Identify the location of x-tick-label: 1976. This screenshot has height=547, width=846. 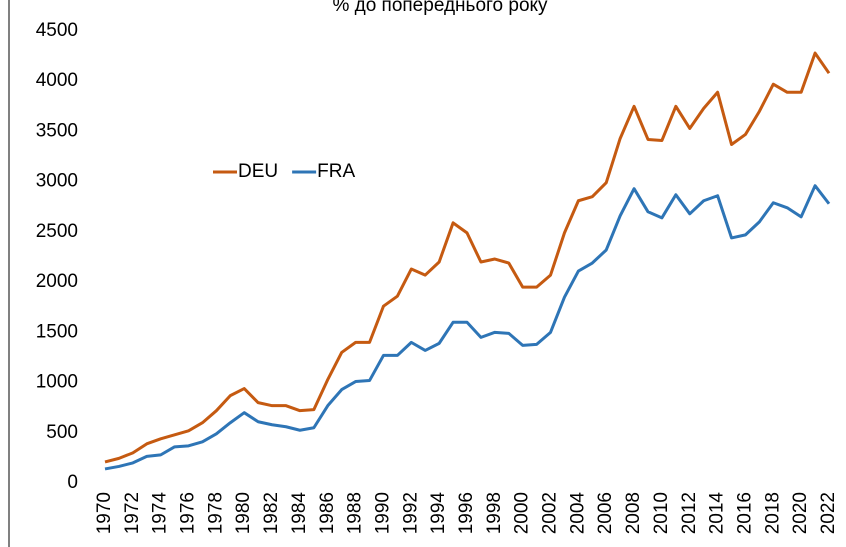
(188, 513).